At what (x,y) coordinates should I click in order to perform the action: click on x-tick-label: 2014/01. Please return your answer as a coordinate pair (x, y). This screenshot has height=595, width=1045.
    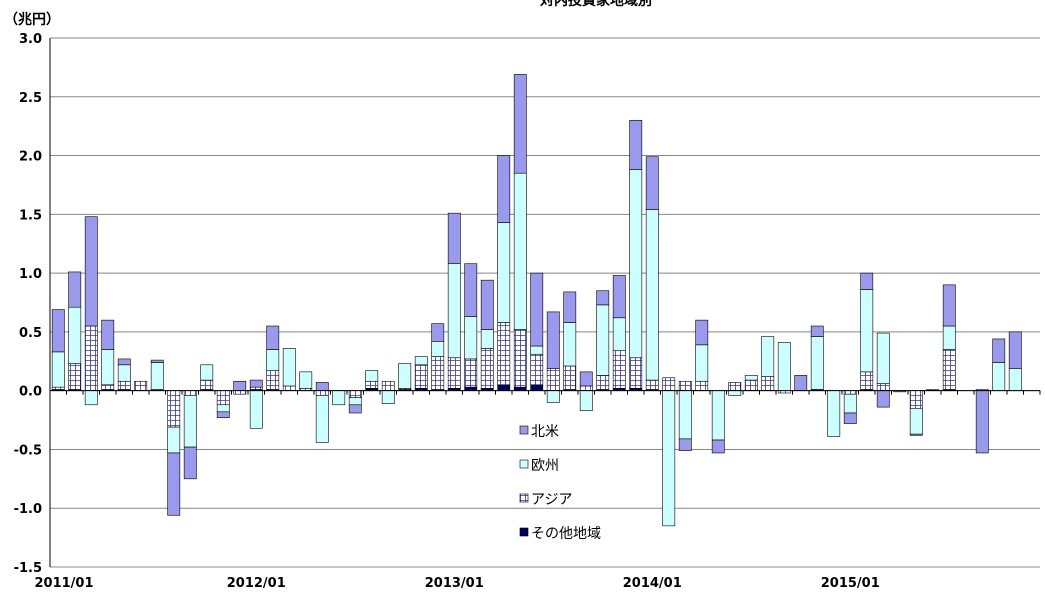
    Looking at the image, I should click on (652, 583).